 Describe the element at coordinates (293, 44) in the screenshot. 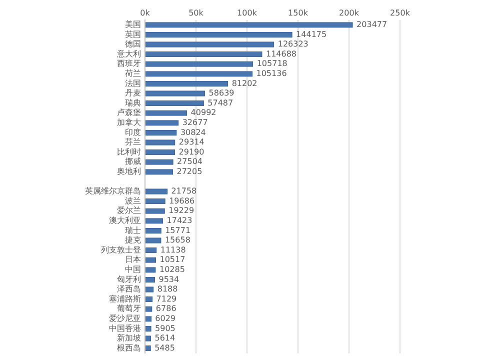

I see `data-label: 126323` at that location.